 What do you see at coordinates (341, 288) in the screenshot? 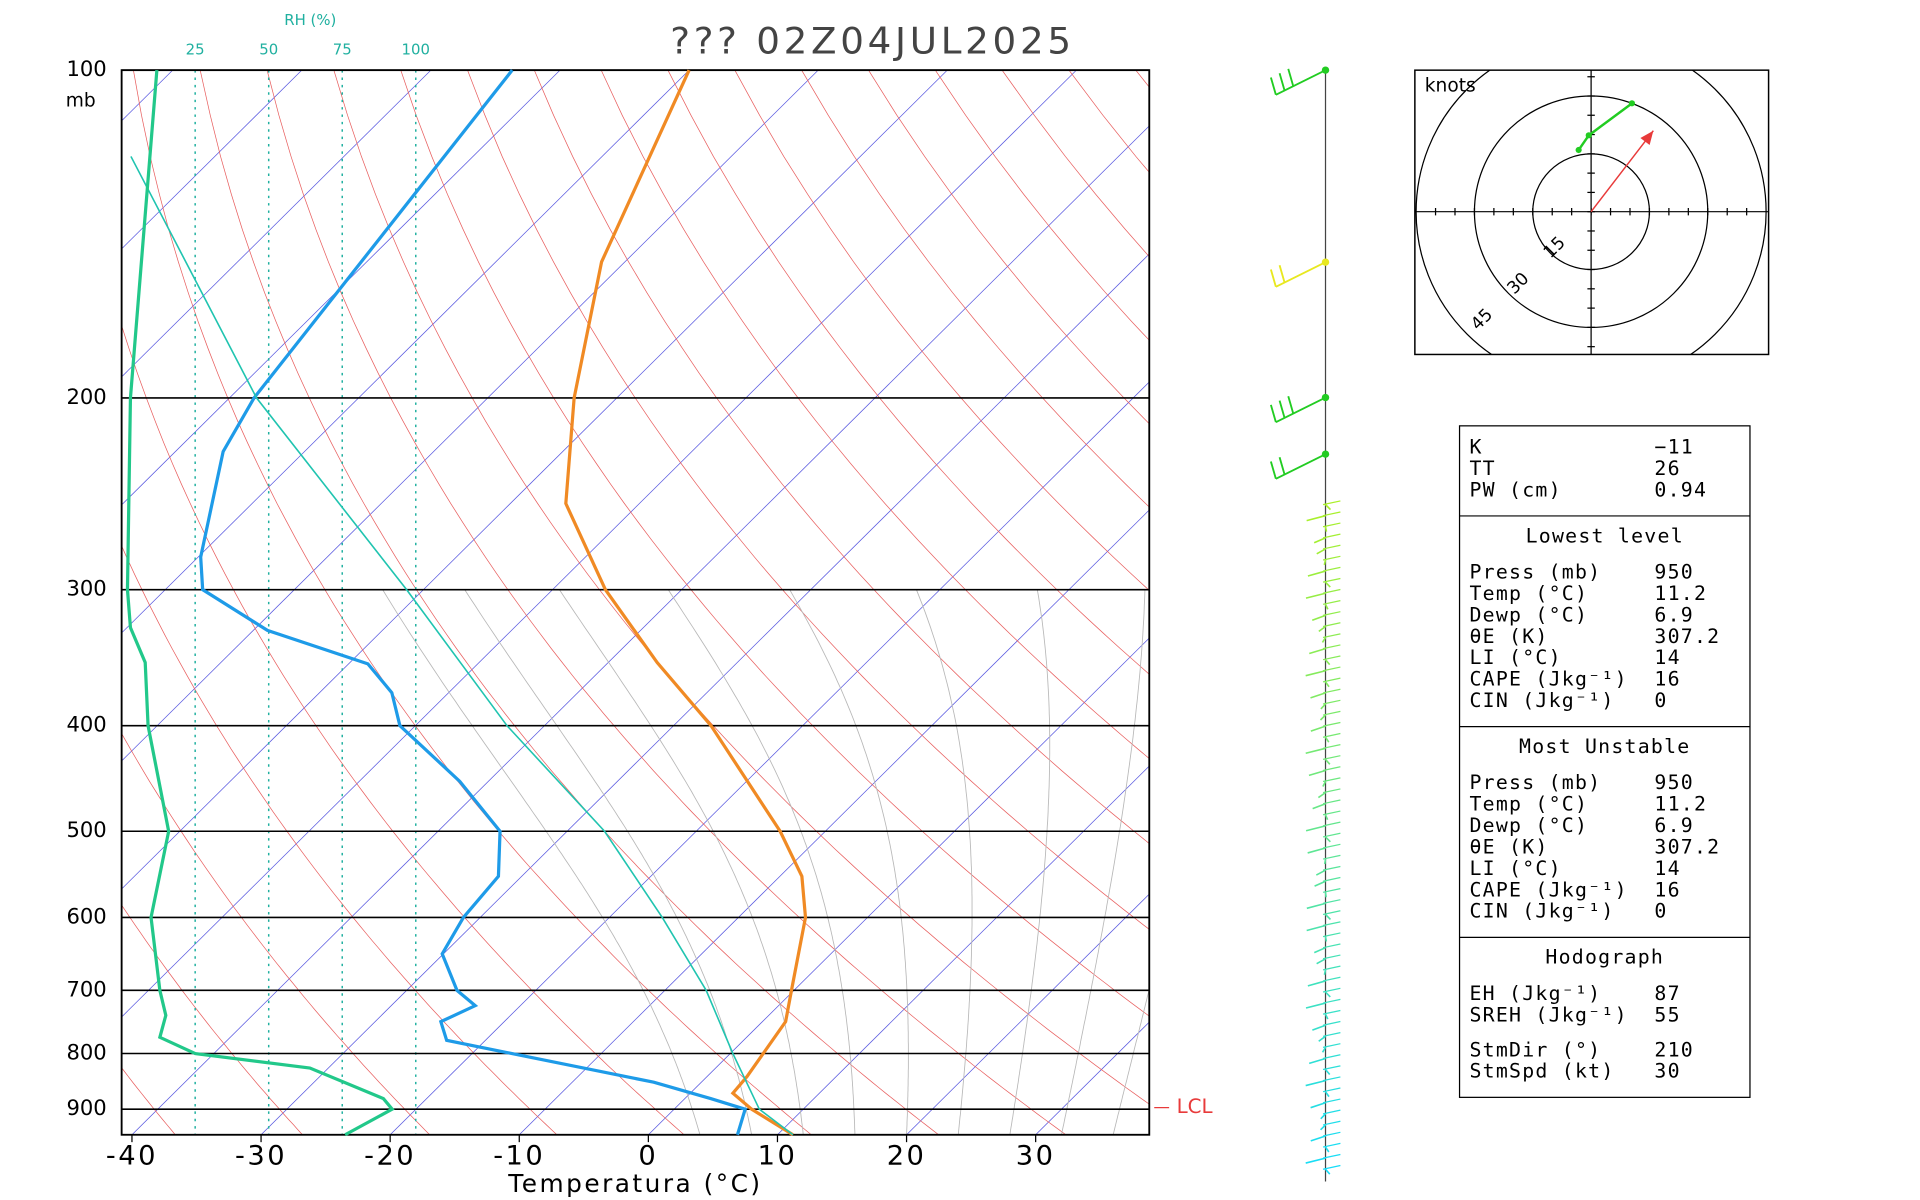
I see `isotherm` at bounding box center [341, 288].